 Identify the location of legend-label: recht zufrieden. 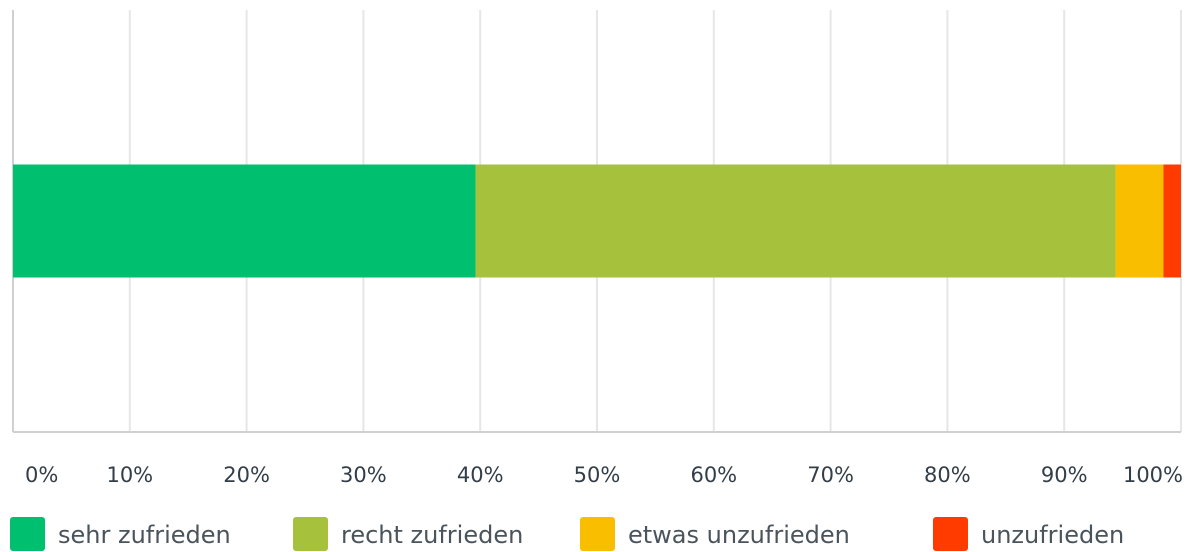
(432, 535).